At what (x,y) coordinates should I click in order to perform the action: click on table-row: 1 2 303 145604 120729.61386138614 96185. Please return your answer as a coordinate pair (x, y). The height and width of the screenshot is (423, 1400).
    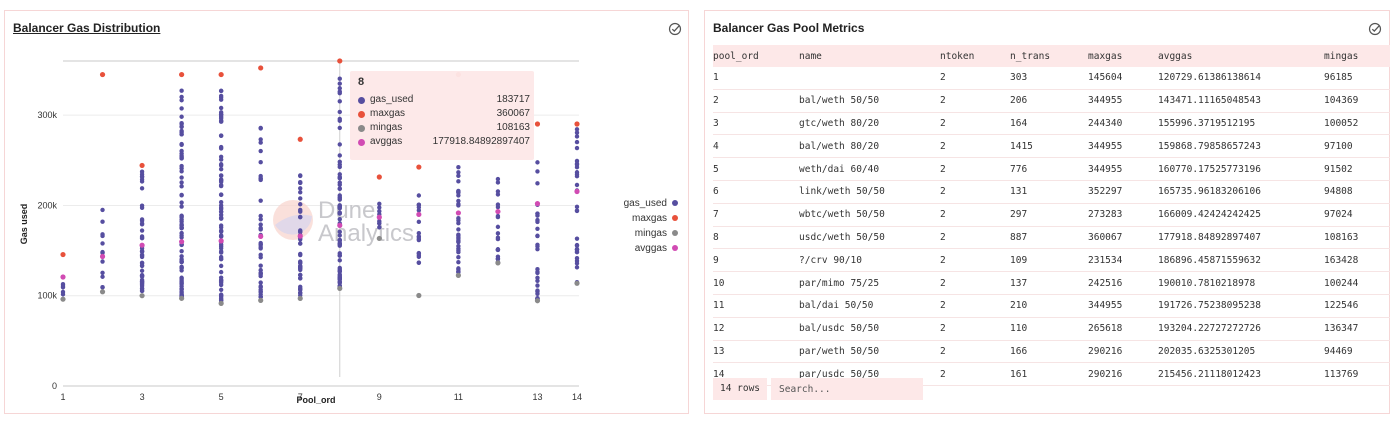
    Looking at the image, I should click on (1051, 78).